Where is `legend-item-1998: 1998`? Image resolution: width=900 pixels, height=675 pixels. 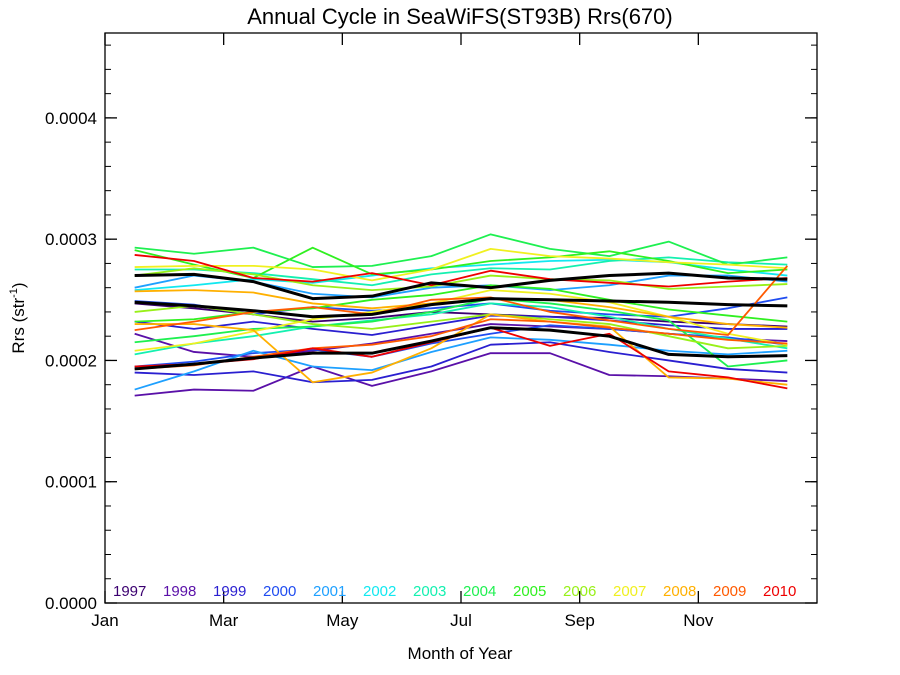 legend-item-1998: 1998 is located at coordinates (179, 591).